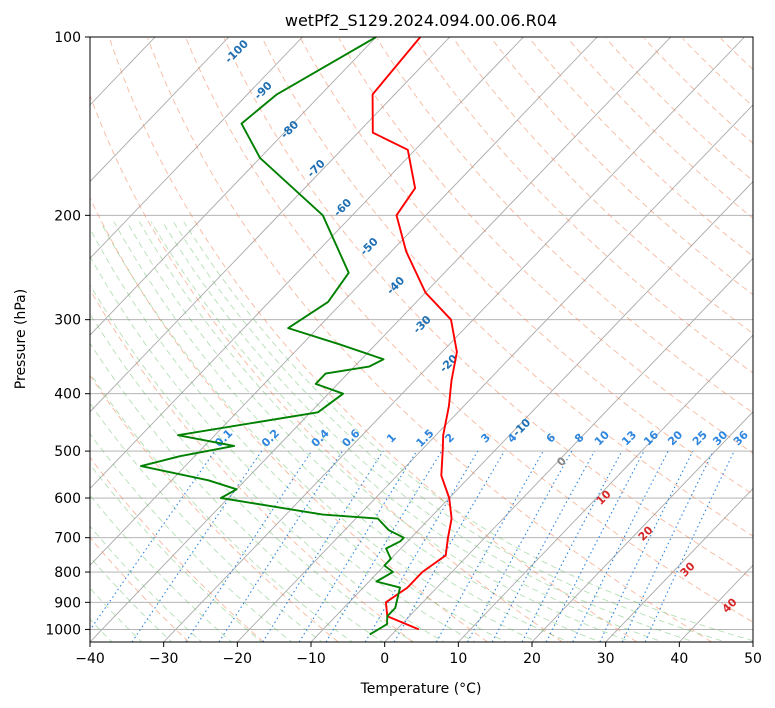 This screenshot has width=775, height=708. I want to click on isopleth-label: -70, so click(316, 168).